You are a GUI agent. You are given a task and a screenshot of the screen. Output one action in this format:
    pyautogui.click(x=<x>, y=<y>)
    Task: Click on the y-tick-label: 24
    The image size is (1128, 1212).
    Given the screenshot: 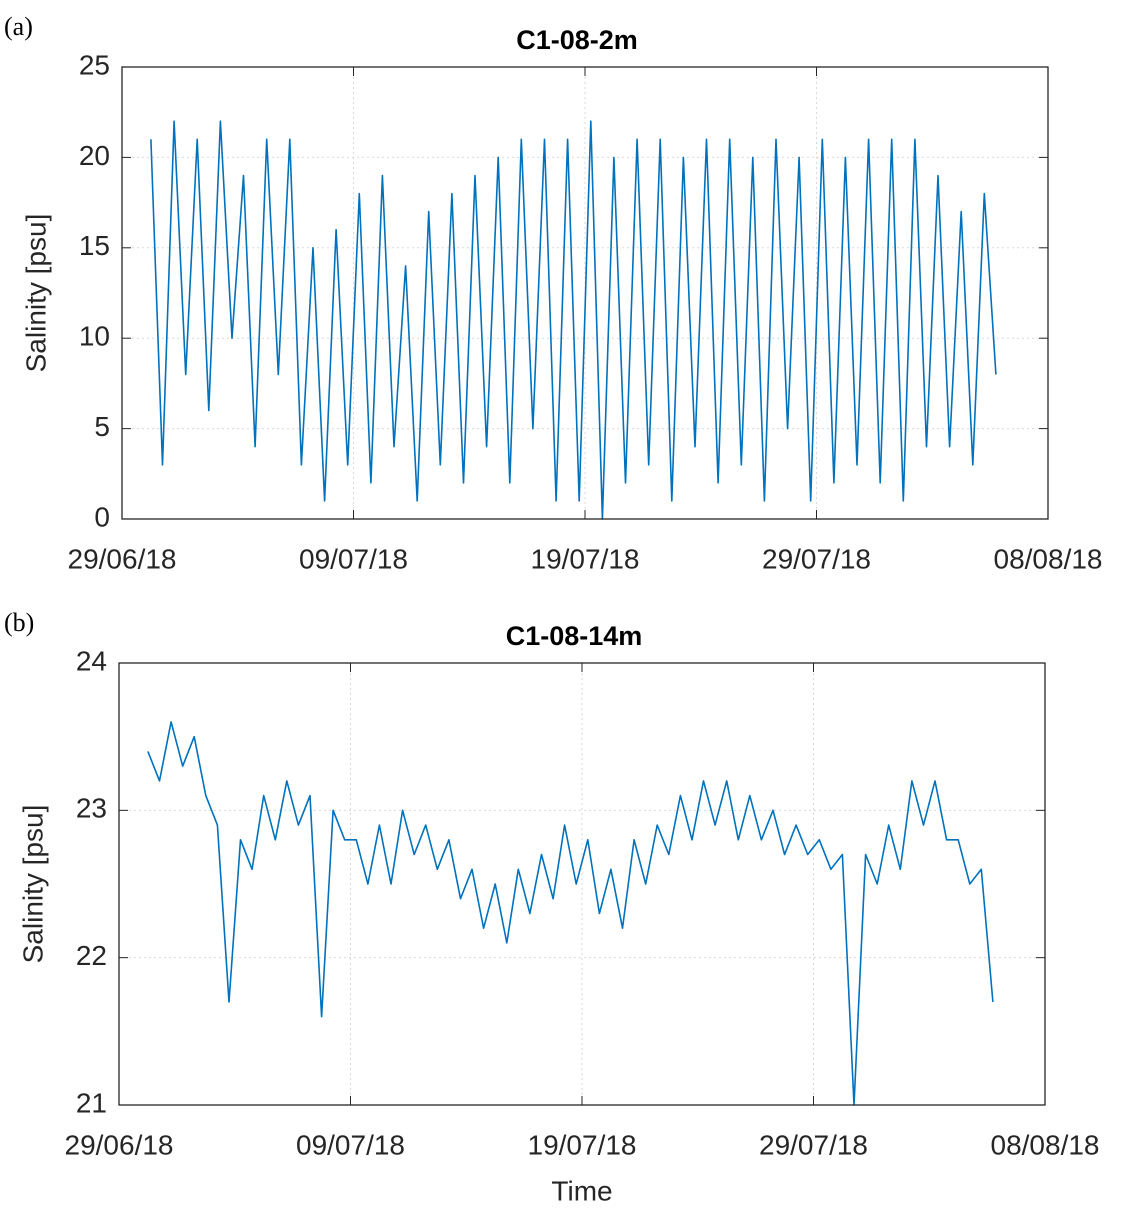 What is the action you would take?
    pyautogui.click(x=91, y=660)
    